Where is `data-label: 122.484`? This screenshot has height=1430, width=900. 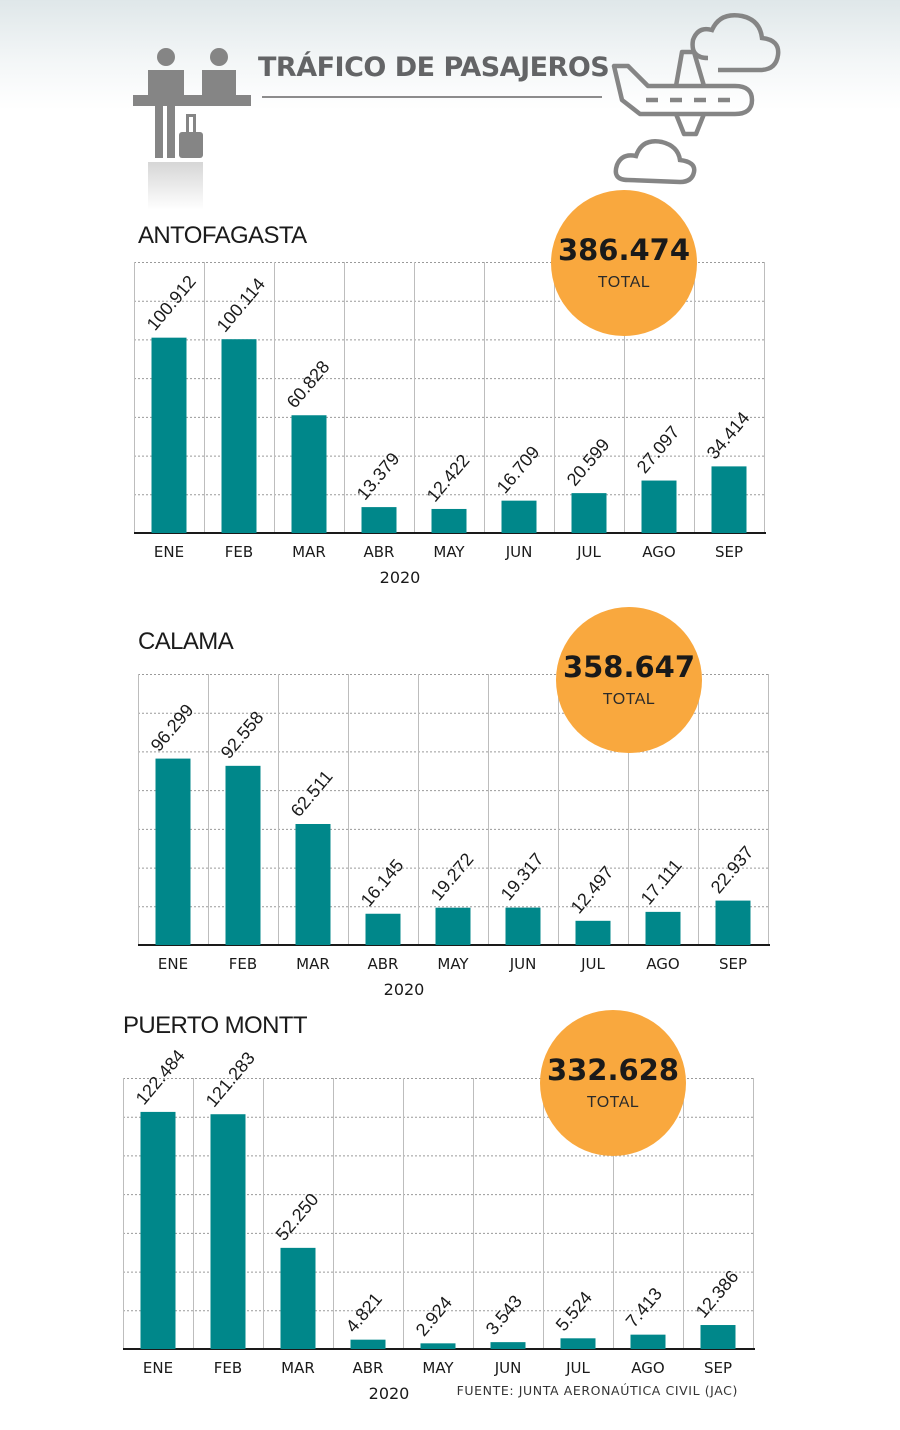 data-label: 122.484 is located at coordinates (160, 1077).